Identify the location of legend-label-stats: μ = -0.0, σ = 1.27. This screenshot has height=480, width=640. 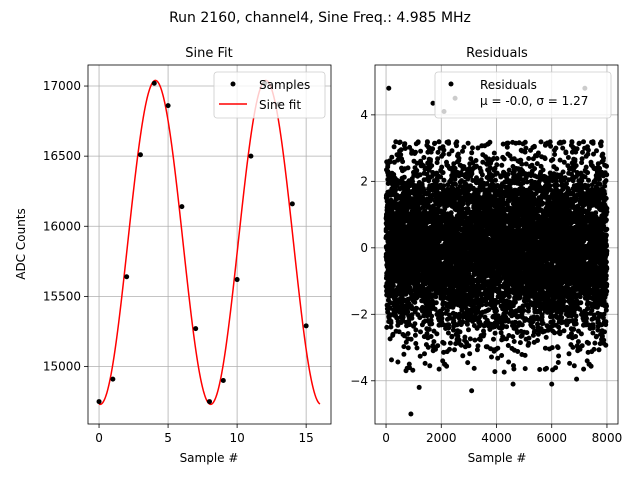
(534, 101).